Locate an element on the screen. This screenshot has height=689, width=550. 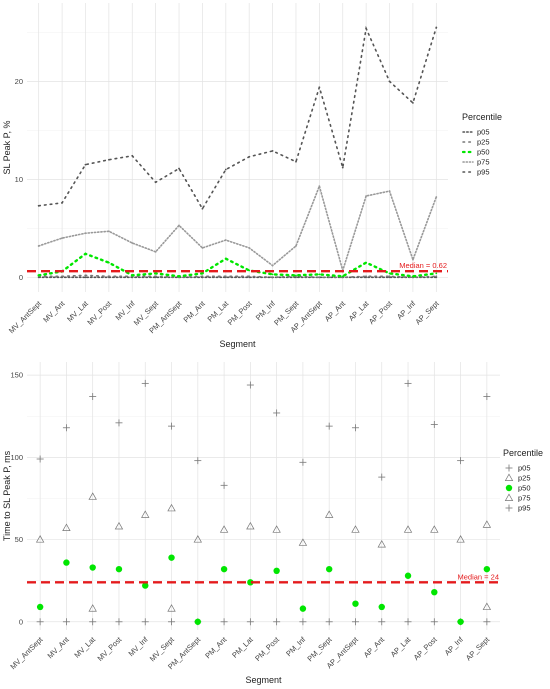
legend-label-p25: p25 is located at coordinates (524, 478).